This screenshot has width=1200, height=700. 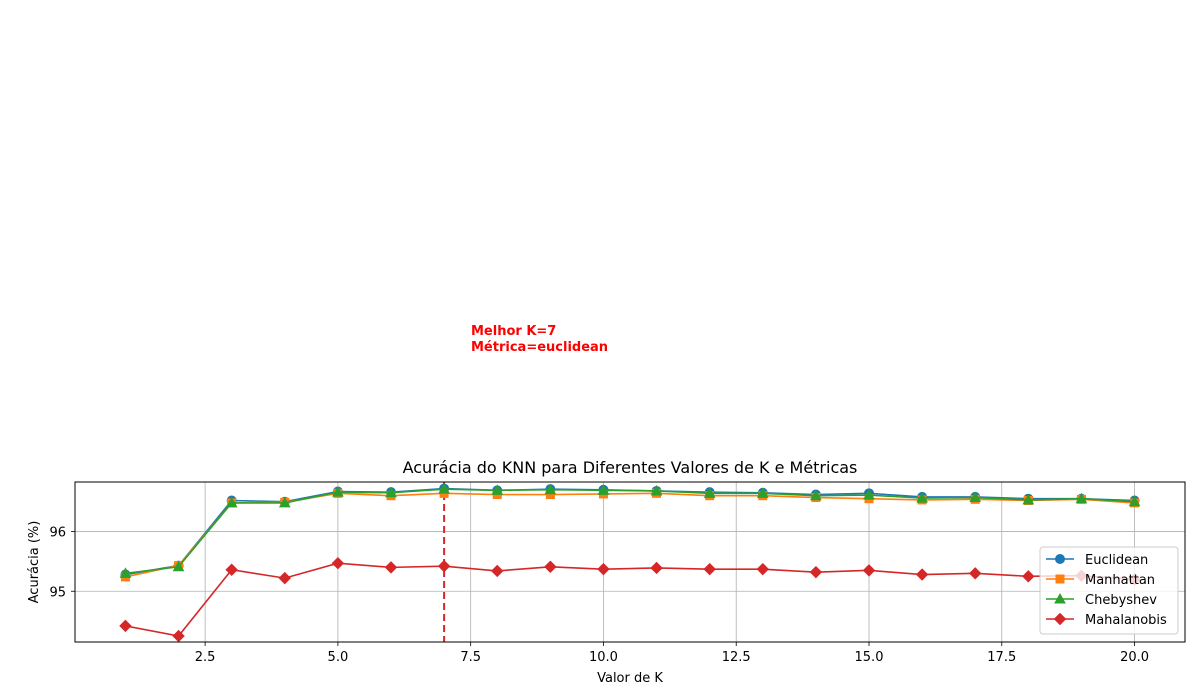 I want to click on y-axis-label: Acurácia (%), so click(x=34, y=562).